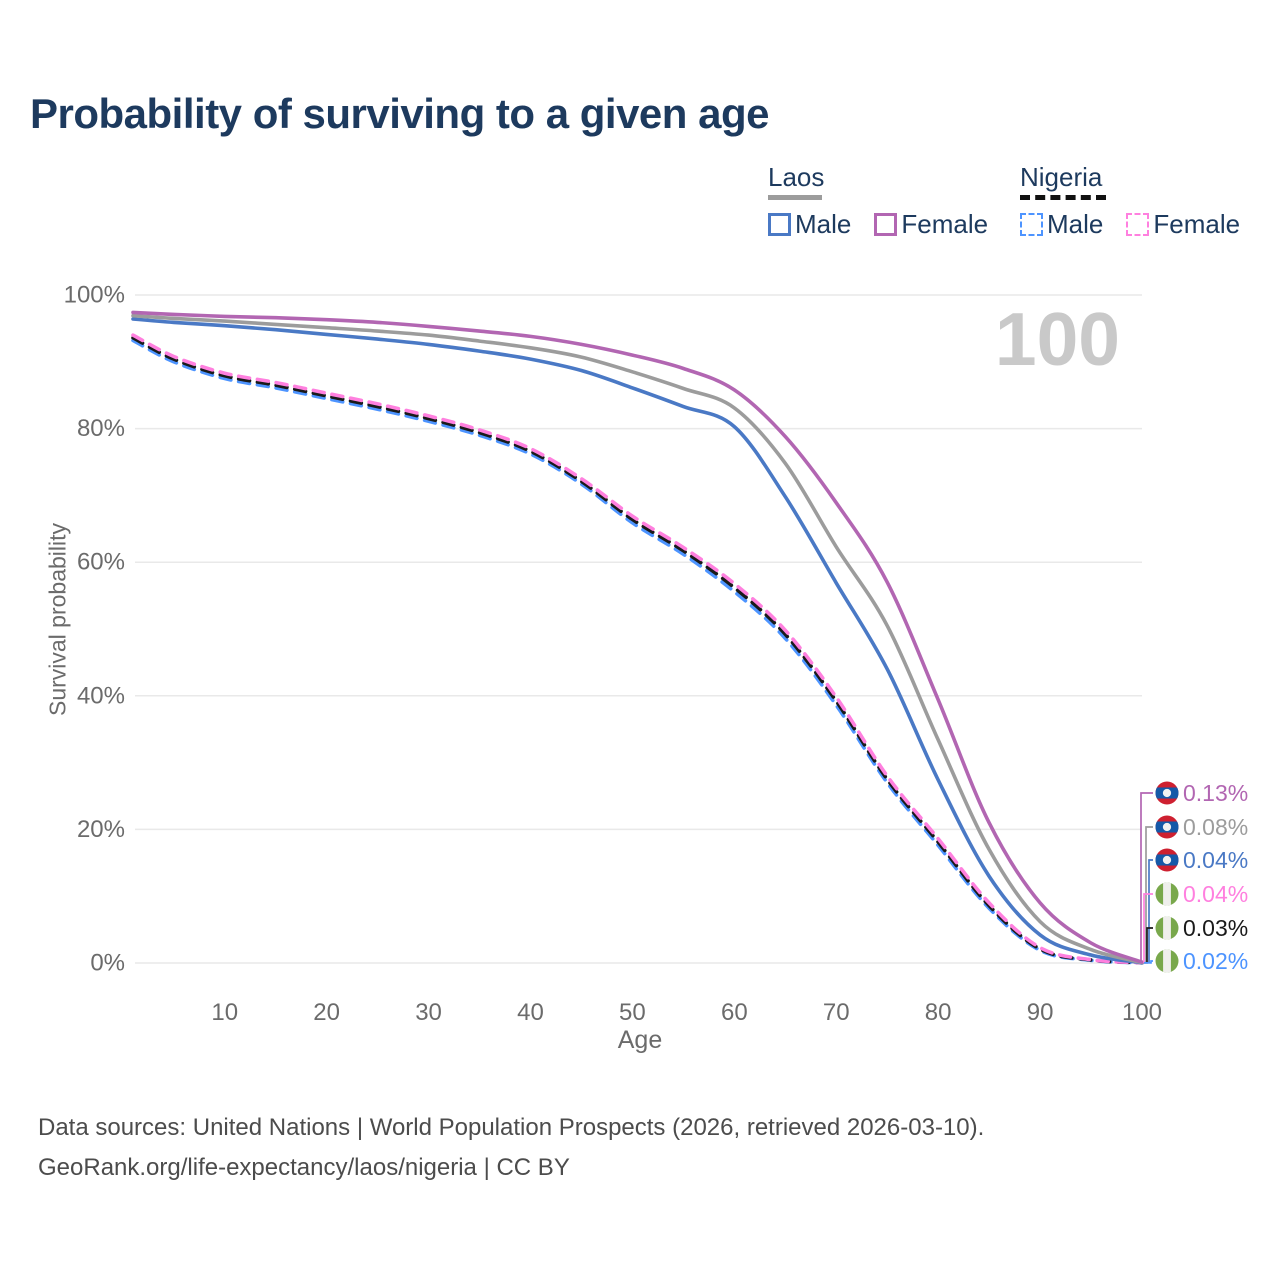 Image resolution: width=1280 pixels, height=1280 pixels. I want to click on y-tick-label: 100%, so click(94, 295).